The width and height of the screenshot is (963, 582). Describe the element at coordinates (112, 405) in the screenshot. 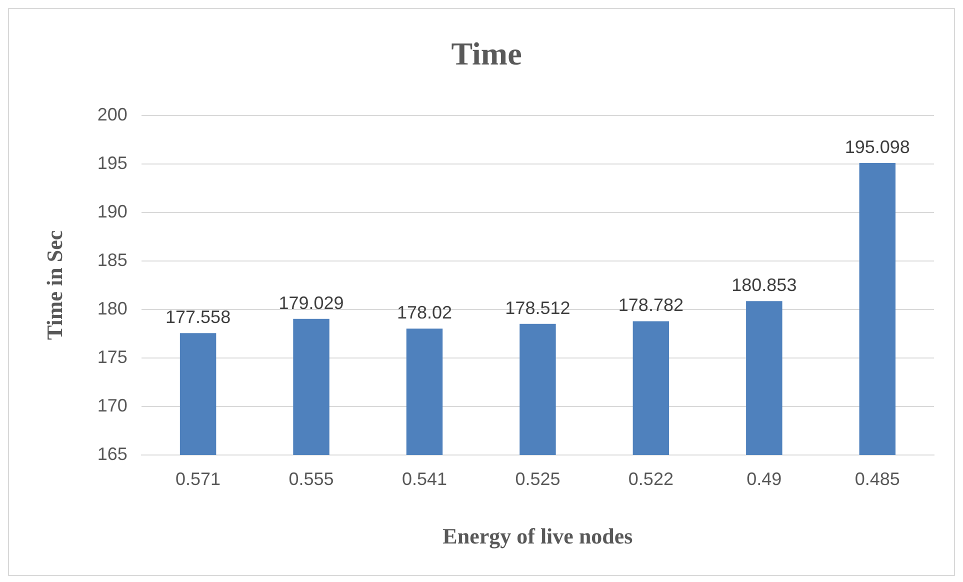

I see `y-tick-label: 170` at that location.